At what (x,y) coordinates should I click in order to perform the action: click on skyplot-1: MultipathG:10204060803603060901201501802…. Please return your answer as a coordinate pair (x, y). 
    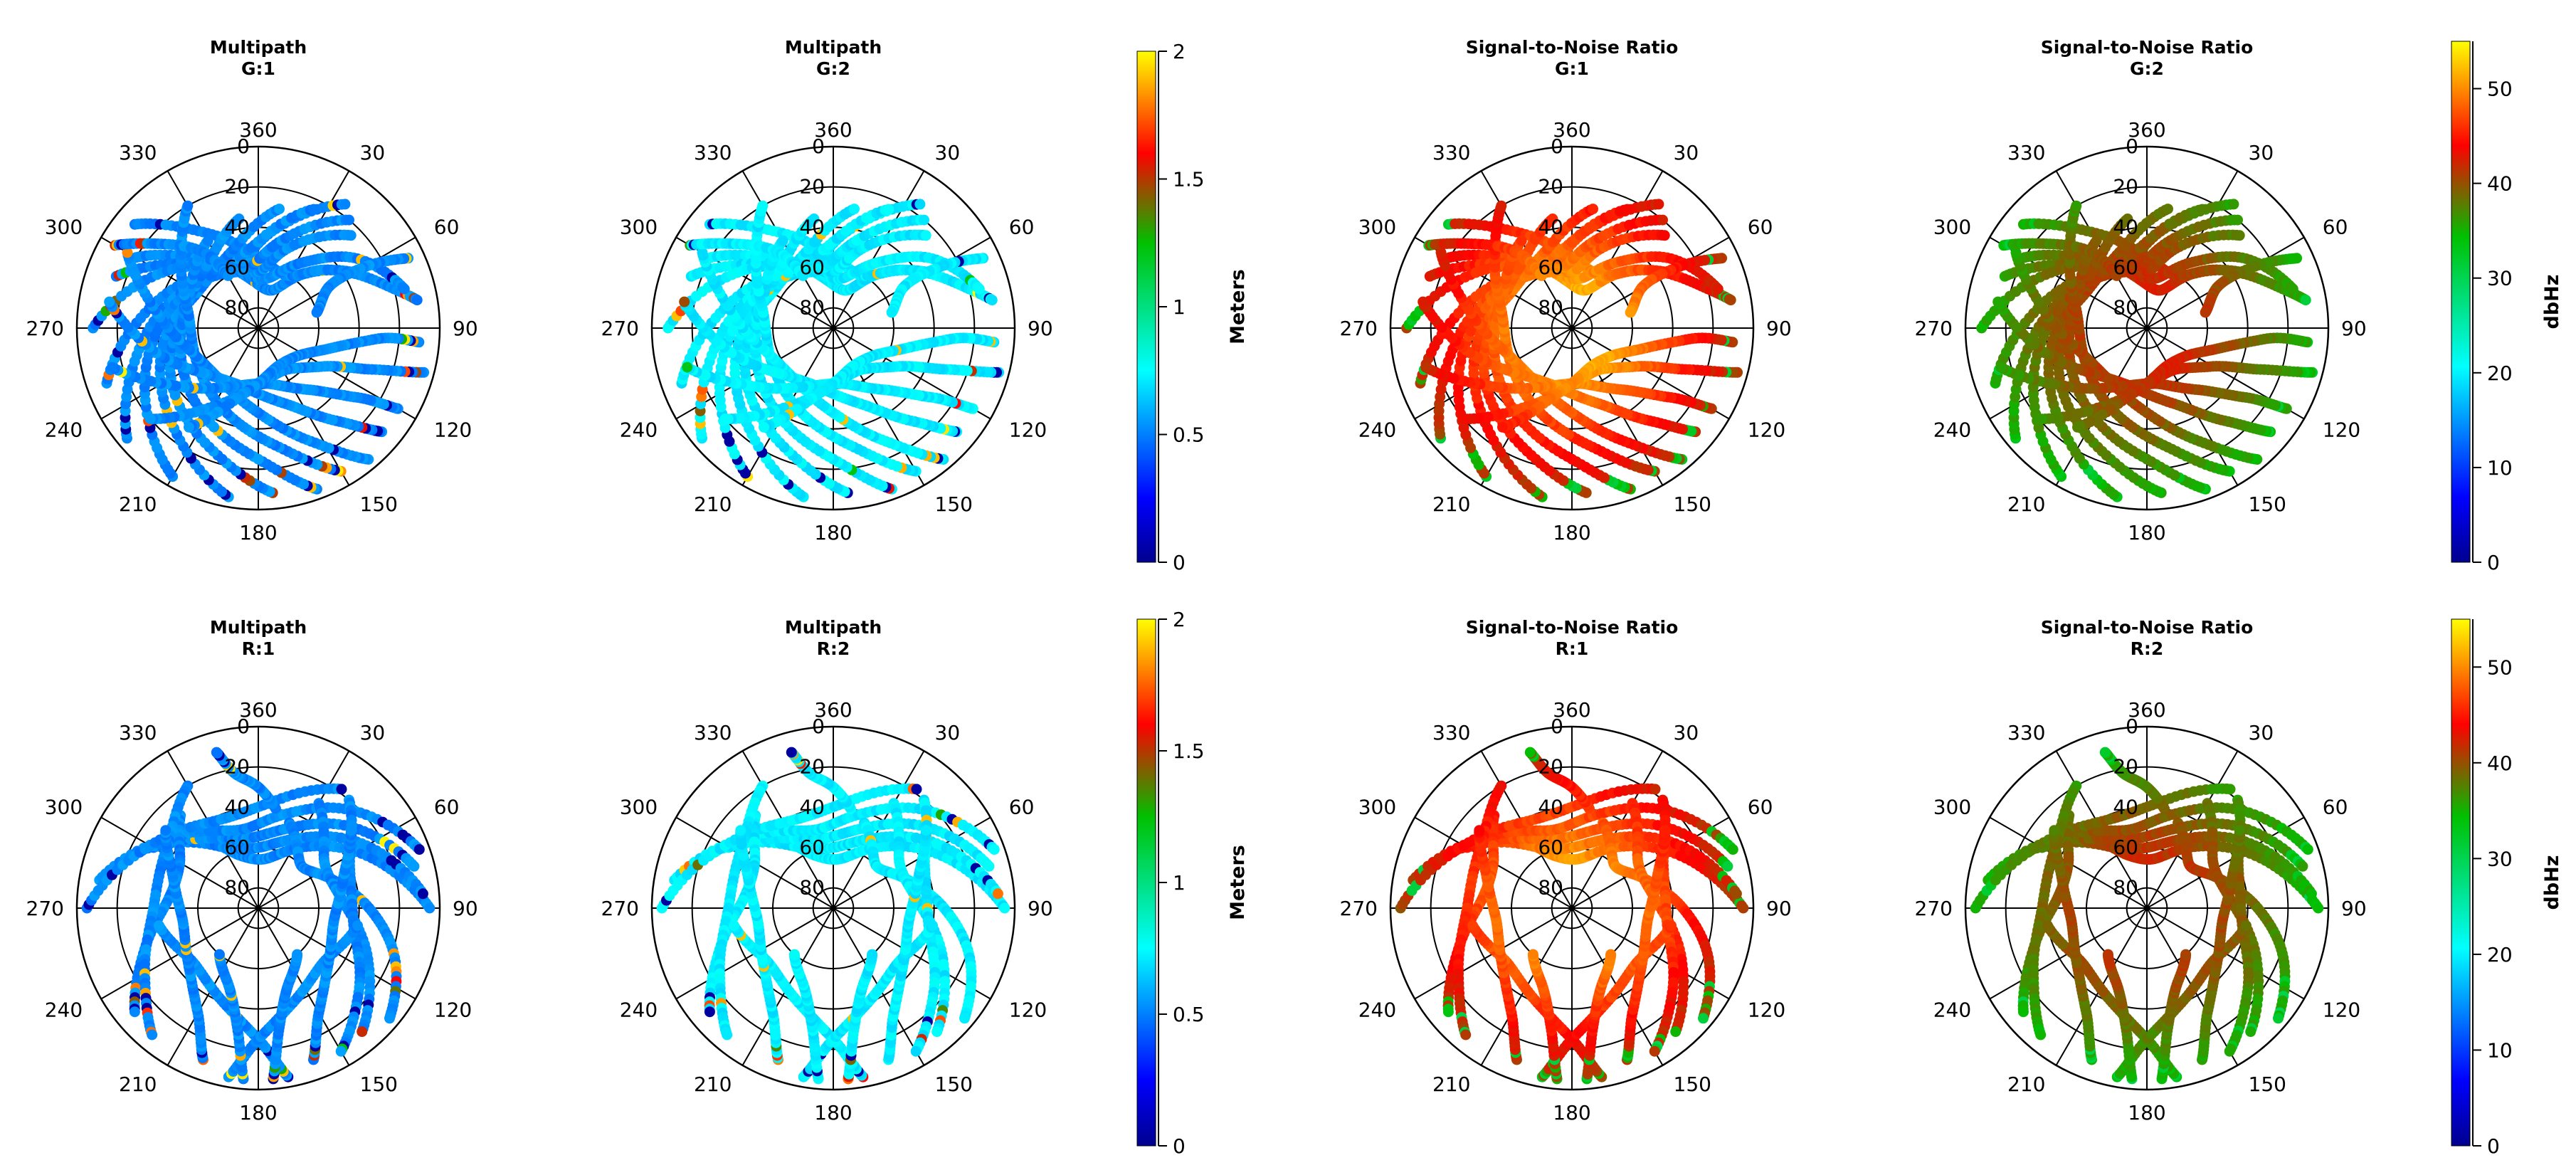
    Looking at the image, I should click on (252, 290).